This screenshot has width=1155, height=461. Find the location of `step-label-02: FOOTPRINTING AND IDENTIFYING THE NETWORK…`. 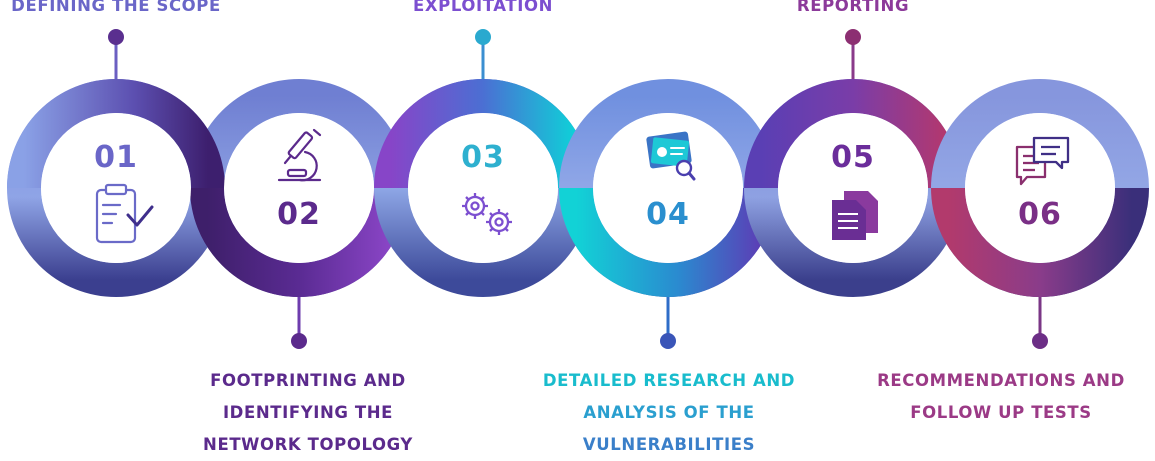

step-label-02: FOOTPRINTING AND IDENTIFYING THE NETWORK… is located at coordinates (308, 412).